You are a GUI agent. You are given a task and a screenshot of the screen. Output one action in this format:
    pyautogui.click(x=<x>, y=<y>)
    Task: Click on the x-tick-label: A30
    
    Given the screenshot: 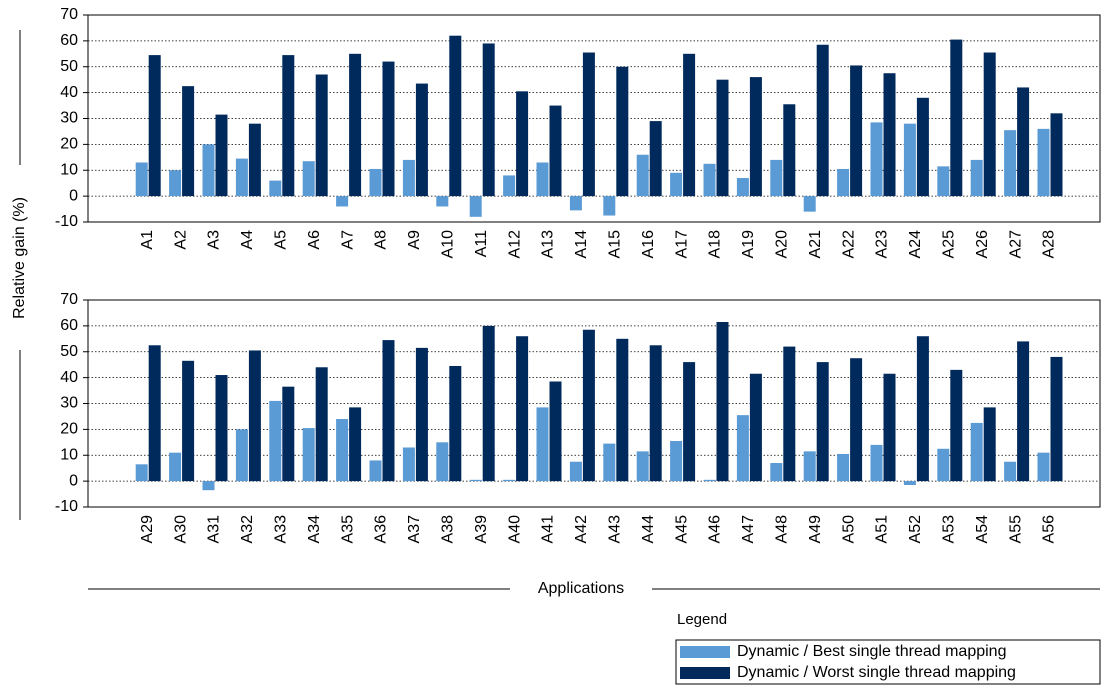 What is the action you would take?
    pyautogui.click(x=180, y=529)
    